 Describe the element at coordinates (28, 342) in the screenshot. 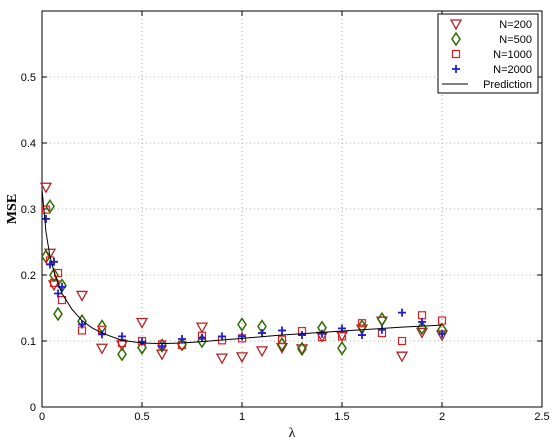

I see `y-tick-label: 0.1` at that location.